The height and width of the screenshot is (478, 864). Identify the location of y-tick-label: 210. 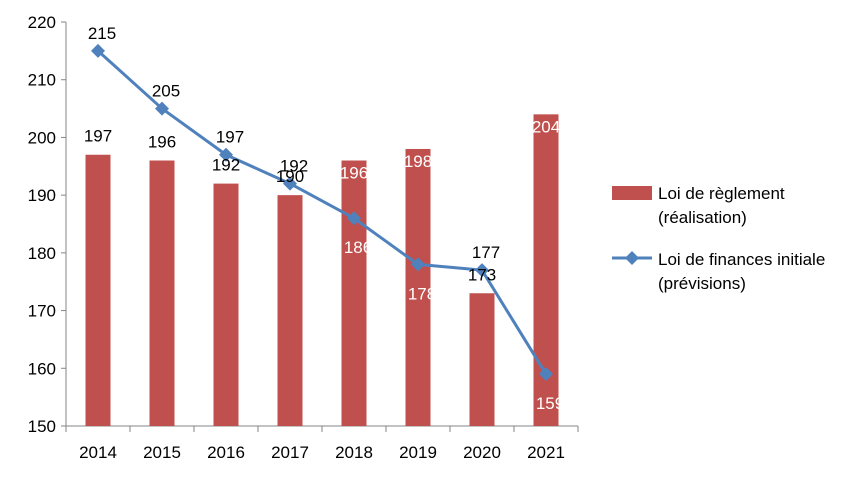
(42, 80).